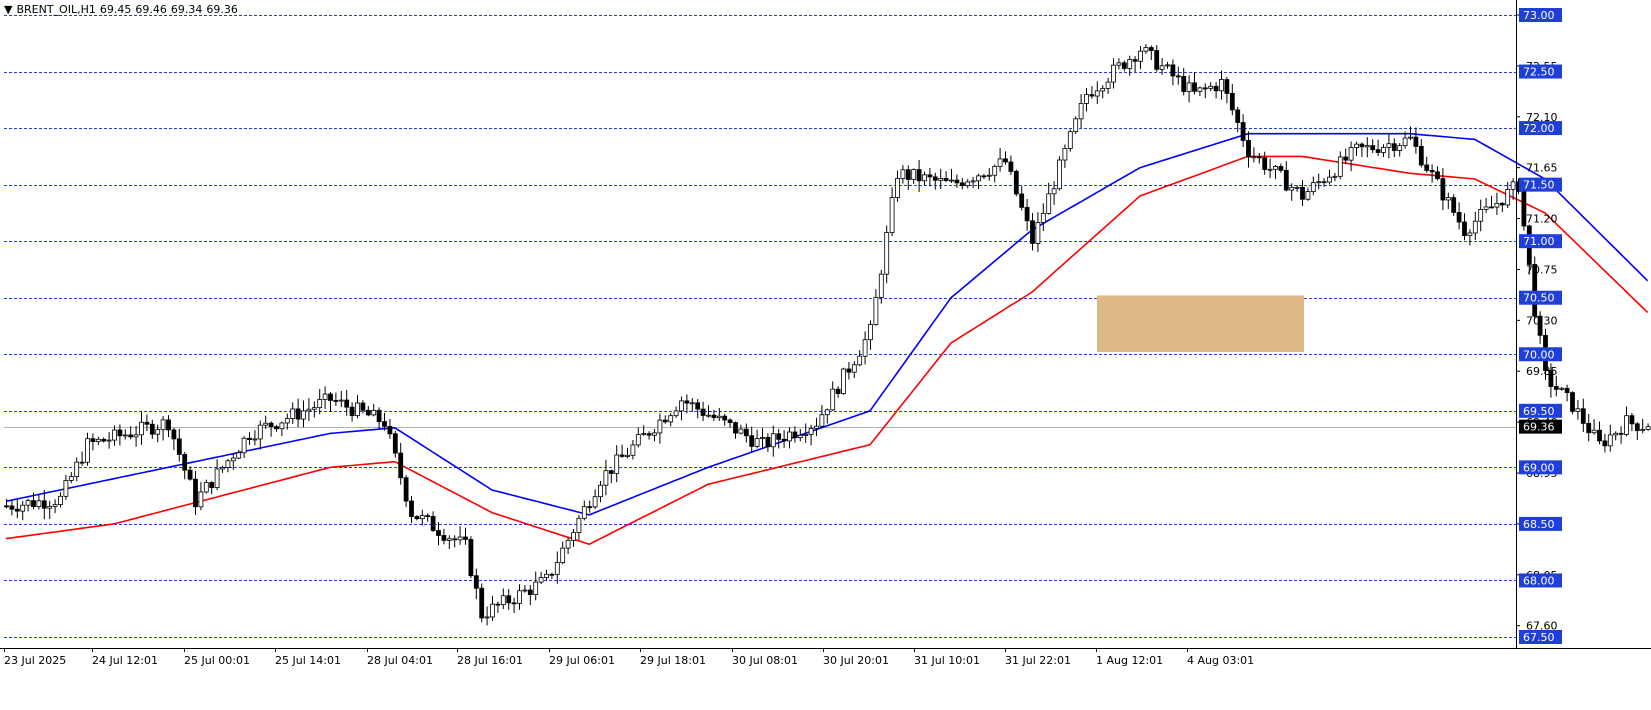  I want to click on level-label-text: 72.00, so click(1539, 128).